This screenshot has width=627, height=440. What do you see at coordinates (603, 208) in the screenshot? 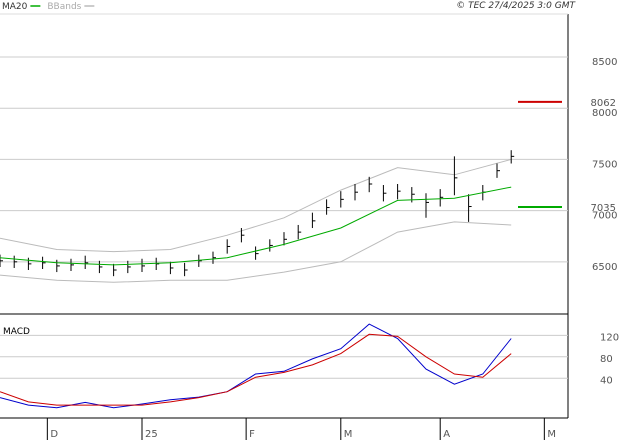
I see `level-label: 7035` at bounding box center [603, 208].